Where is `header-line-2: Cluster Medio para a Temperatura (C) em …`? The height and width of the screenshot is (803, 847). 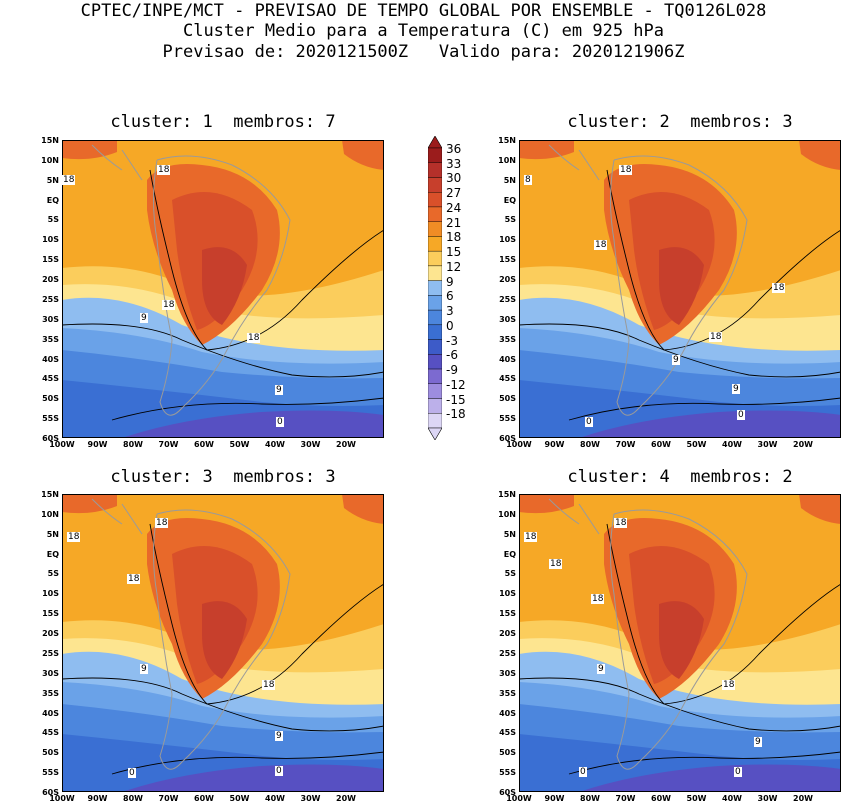 header-line-2: Cluster Medio para a Temperatura (C) em … is located at coordinates (423, 31).